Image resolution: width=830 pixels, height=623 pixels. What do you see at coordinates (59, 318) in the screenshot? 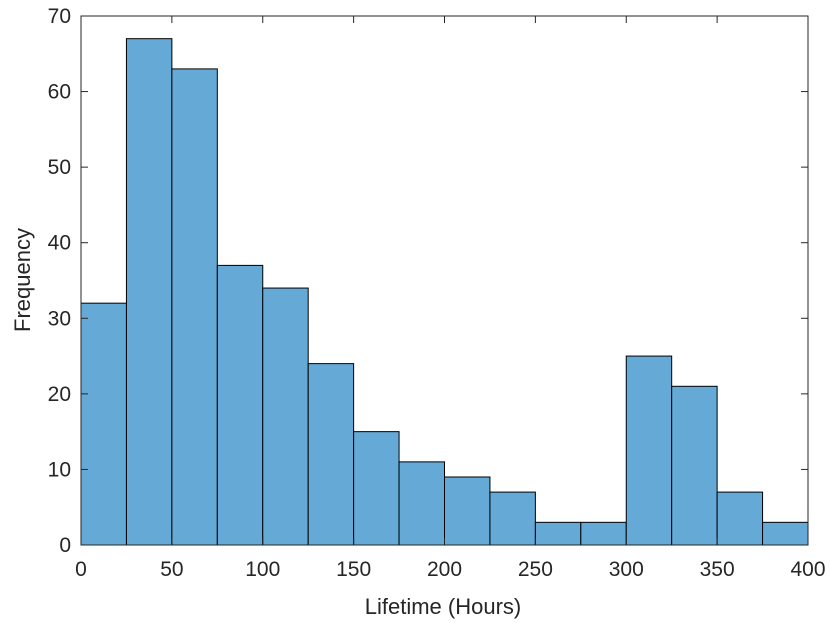
I see `y-tick-label: 30` at bounding box center [59, 318].